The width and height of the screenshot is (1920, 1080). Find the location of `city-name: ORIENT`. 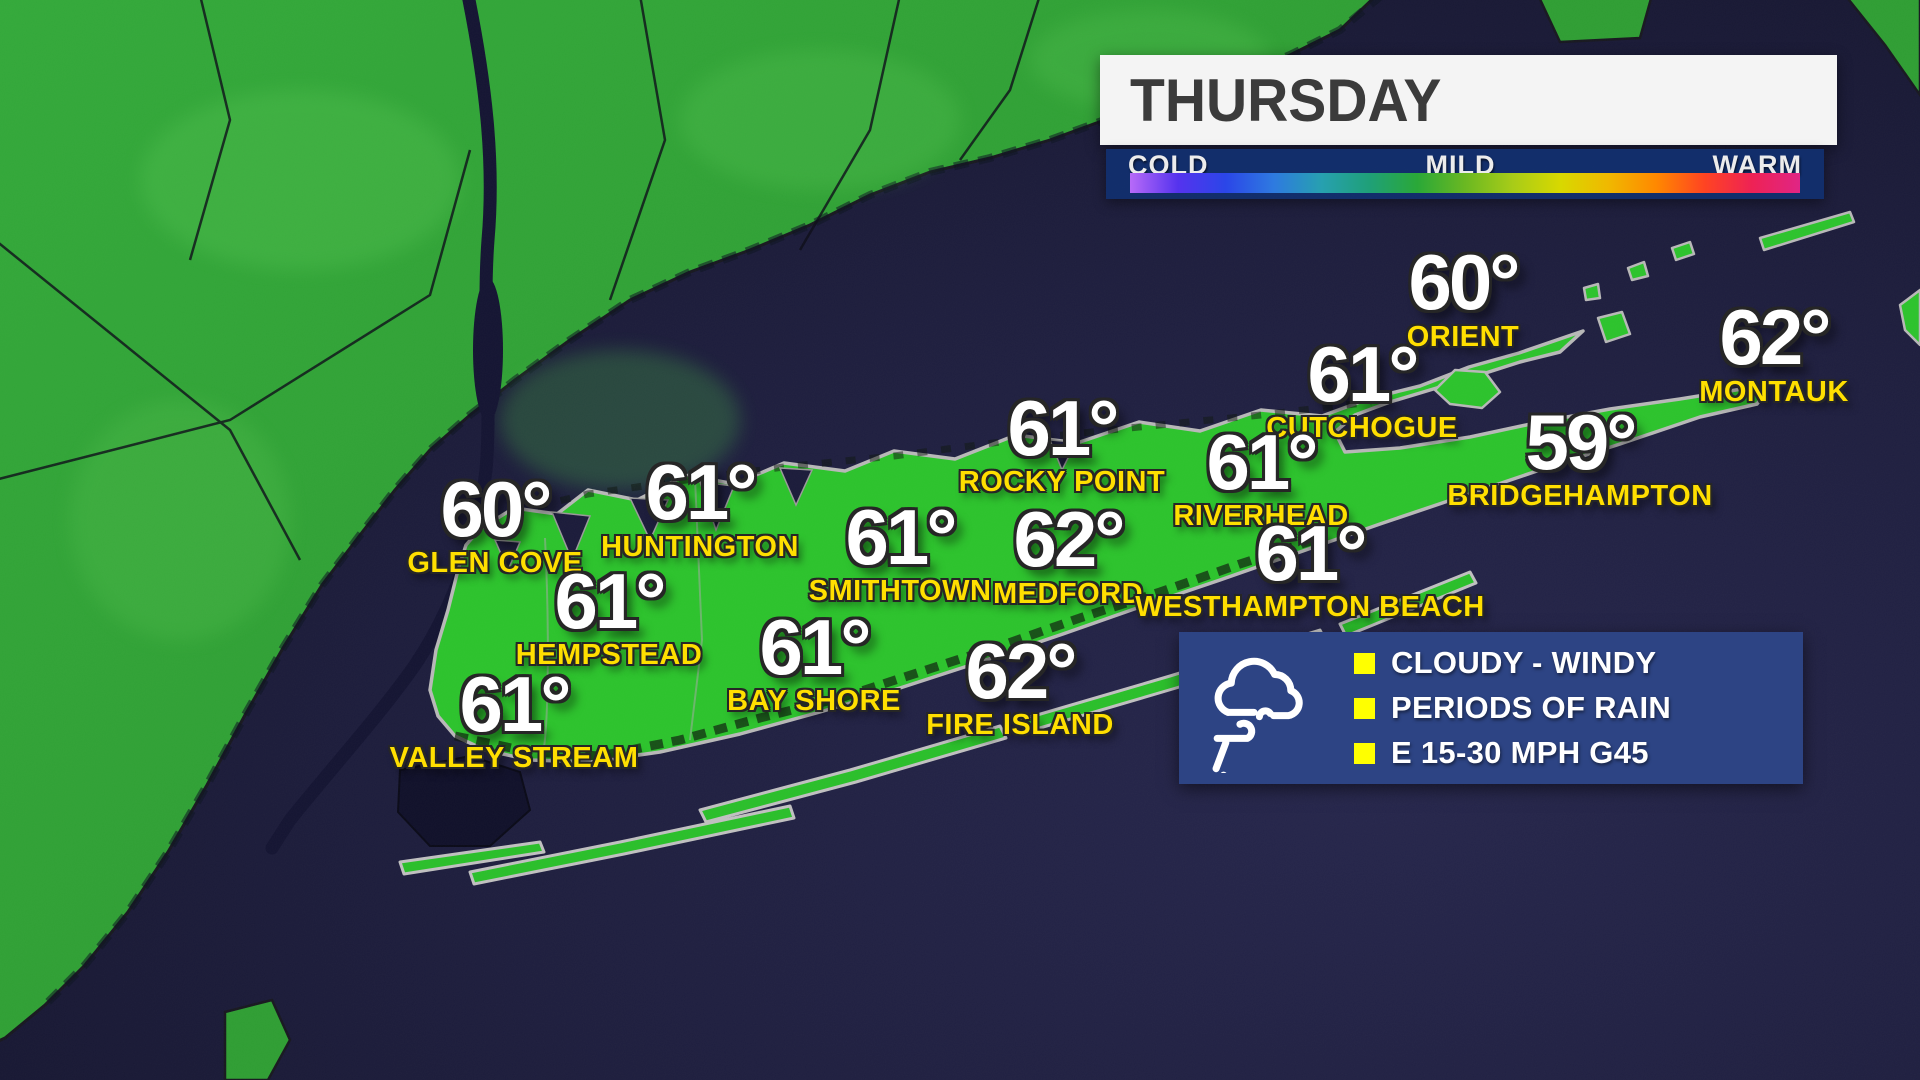

city-name: ORIENT is located at coordinates (1463, 336).